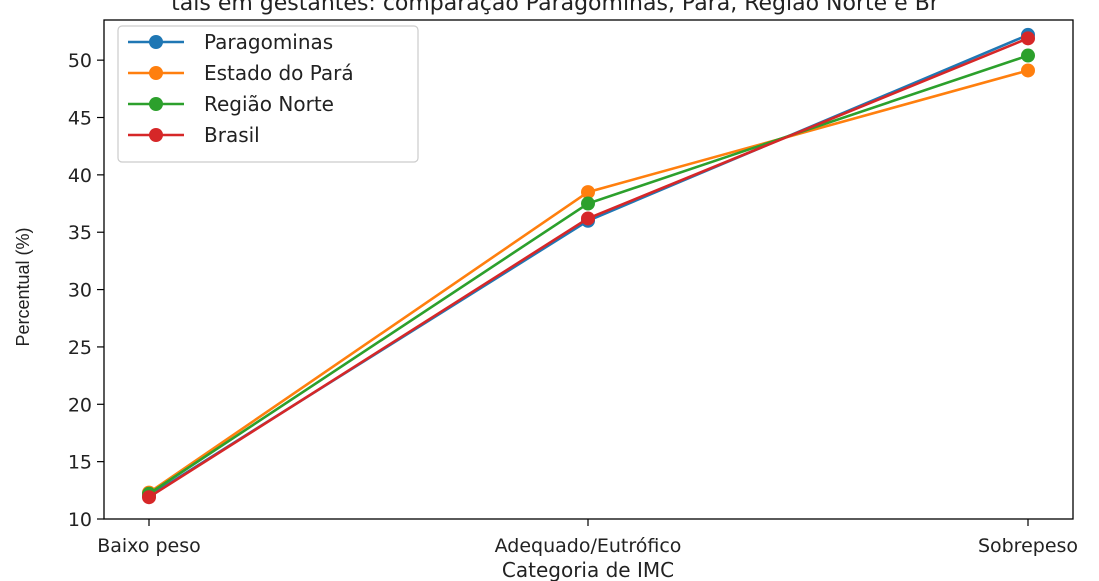 This screenshot has width=1099, height=581. I want to click on legend-item: Região Norte, so click(231, 104).